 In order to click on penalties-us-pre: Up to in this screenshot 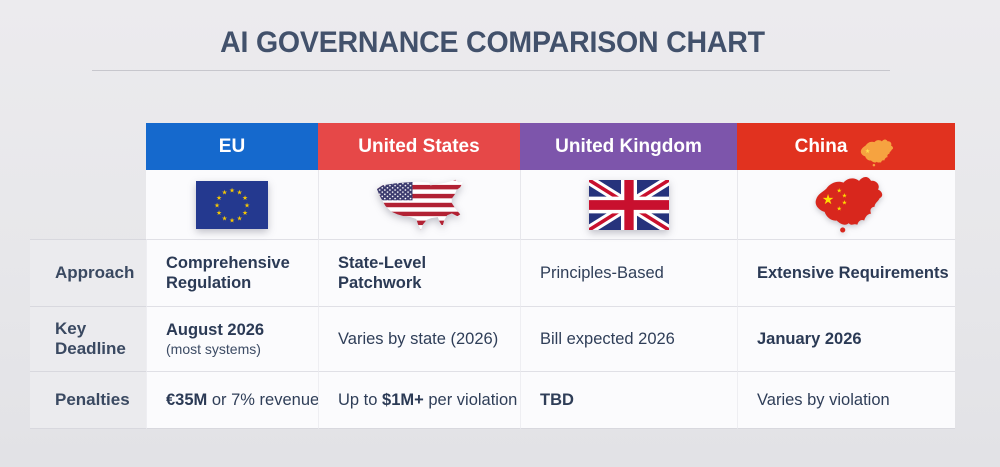, I will do `click(360, 399)`.